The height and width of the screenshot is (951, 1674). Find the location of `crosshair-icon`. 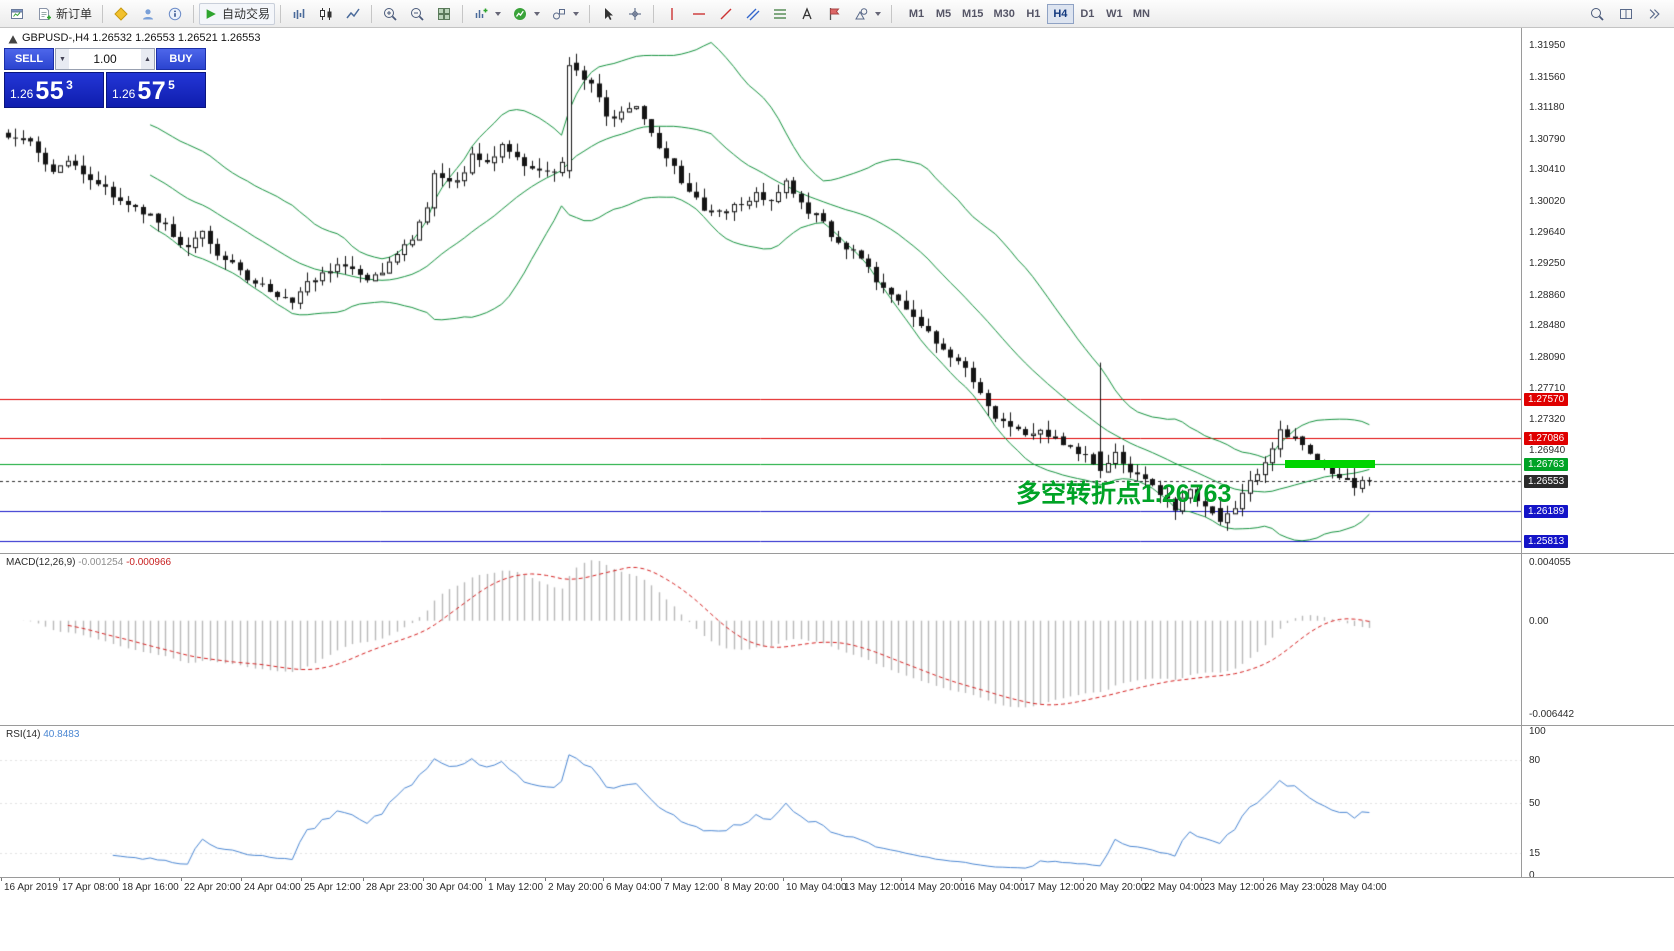

crosshair-icon is located at coordinates (635, 13).